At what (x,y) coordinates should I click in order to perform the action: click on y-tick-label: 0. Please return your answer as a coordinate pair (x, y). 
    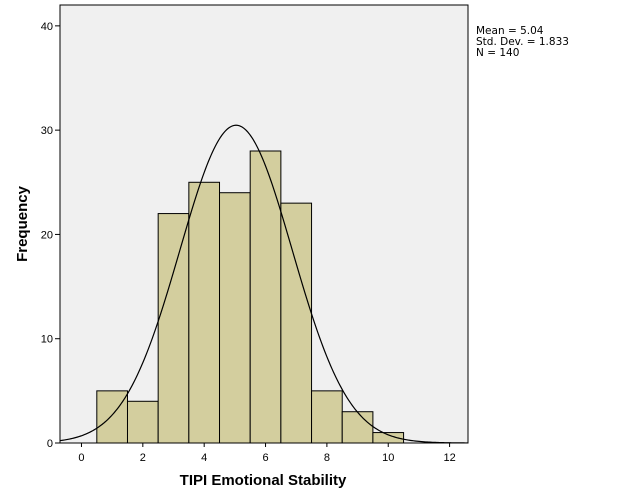
    Looking at the image, I should click on (50, 444).